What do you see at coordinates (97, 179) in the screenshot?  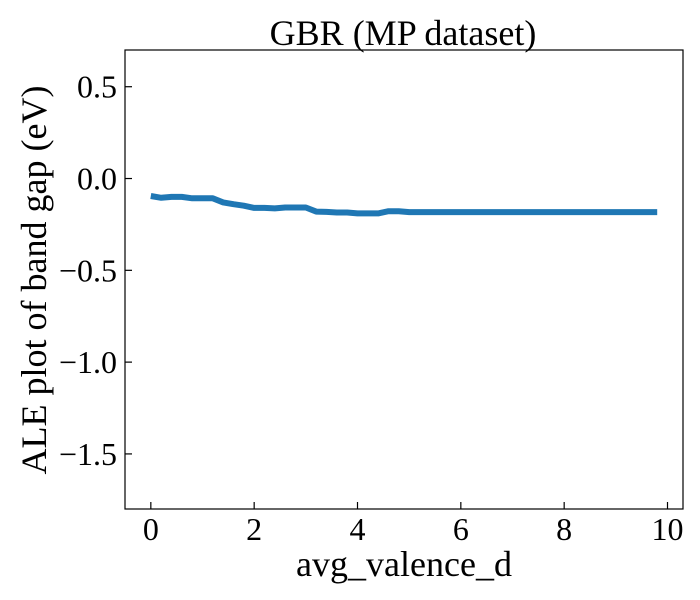 I see `y-tick-label: 0.0` at bounding box center [97, 179].